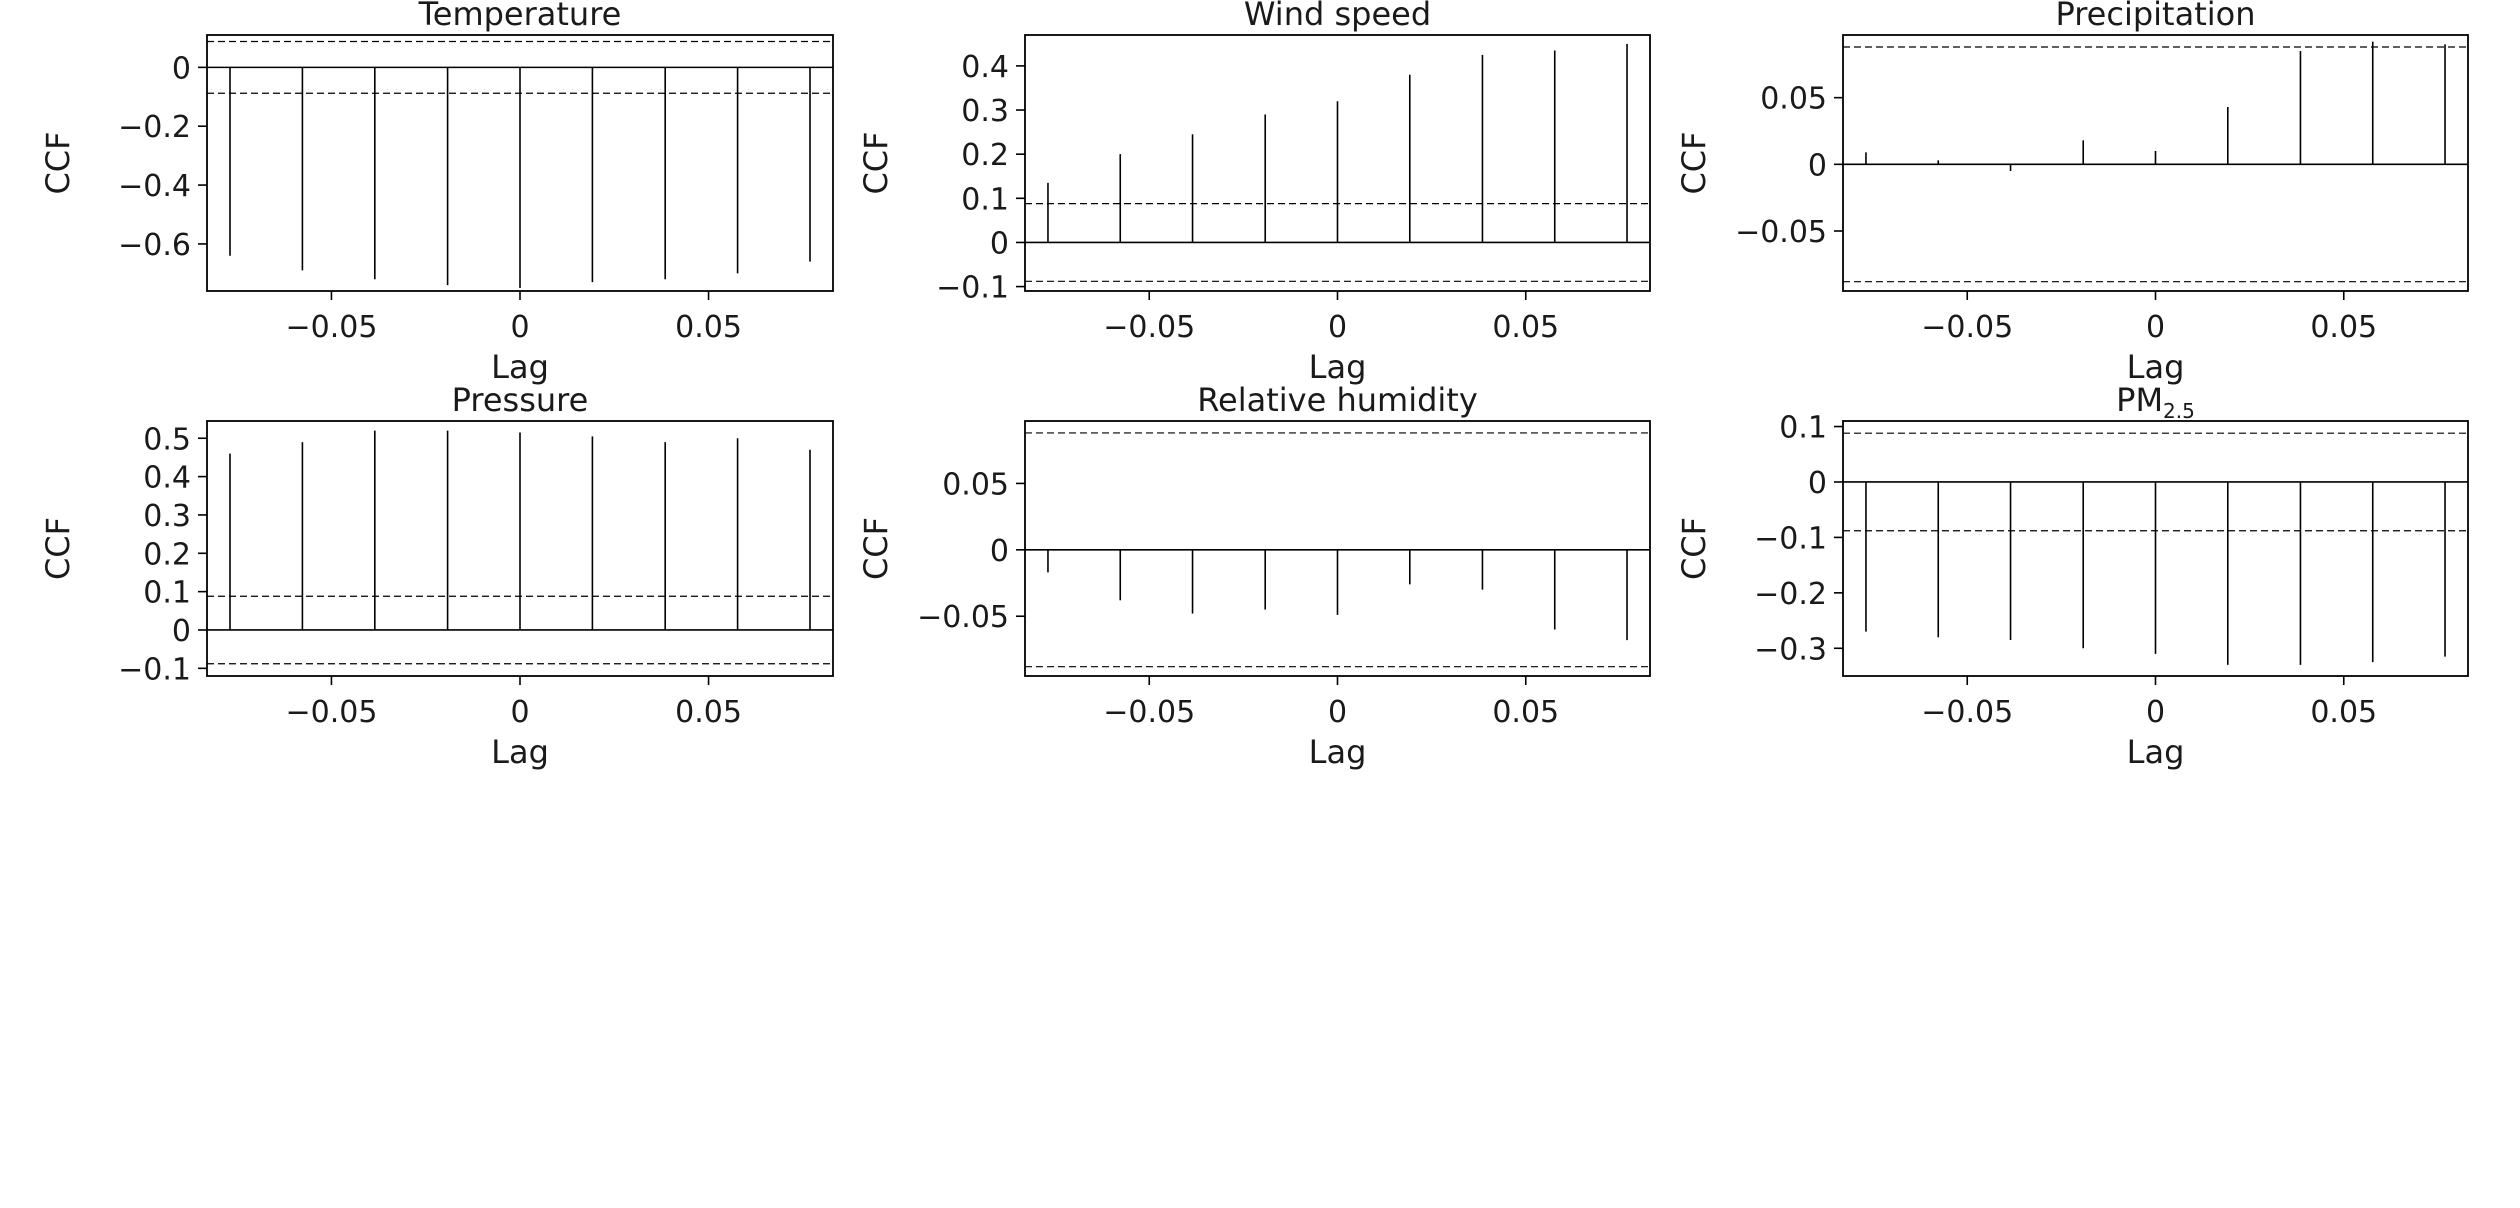 This screenshot has height=1208, width=2520. I want to click on chart-title-text: Pressure, so click(520, 400).